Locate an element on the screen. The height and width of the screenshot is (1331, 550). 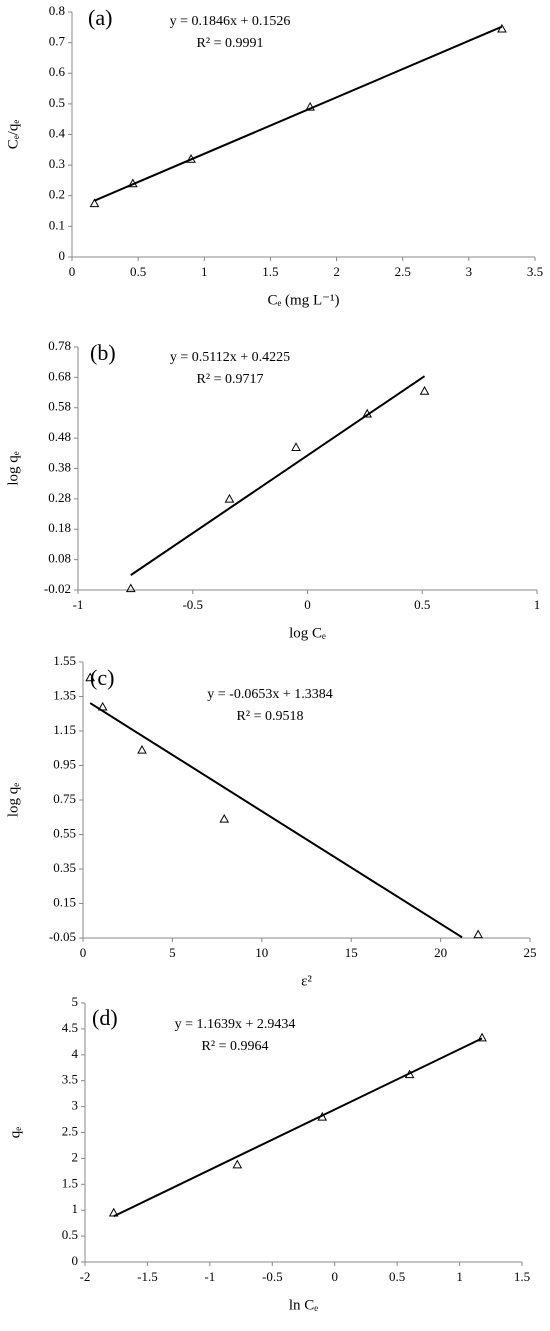
x-axis-label: ln Cₑ is located at coordinates (303, 1305).